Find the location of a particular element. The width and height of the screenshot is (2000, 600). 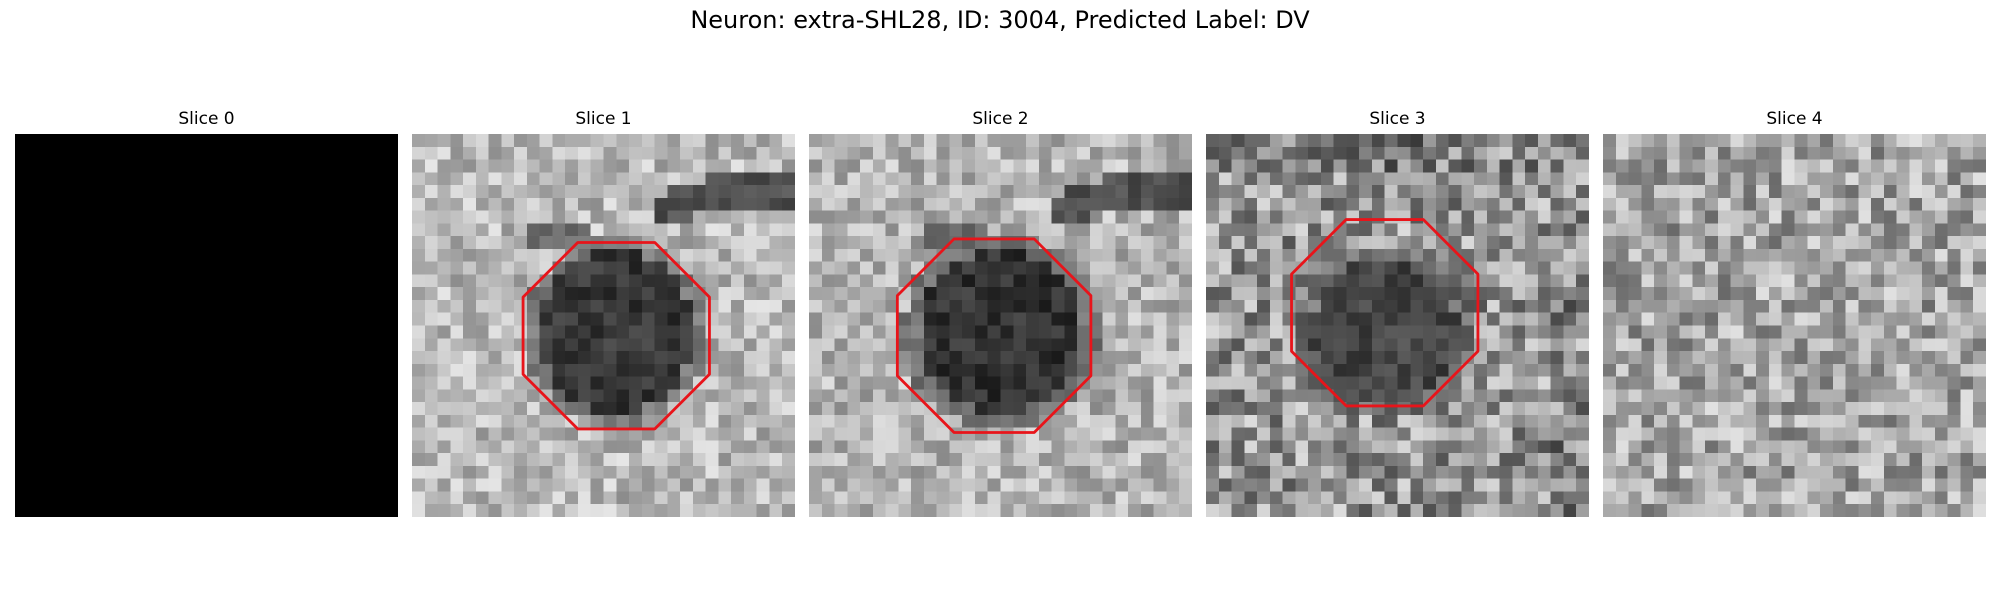

slice-panel-2: Slice 2 is located at coordinates (1000, 312).